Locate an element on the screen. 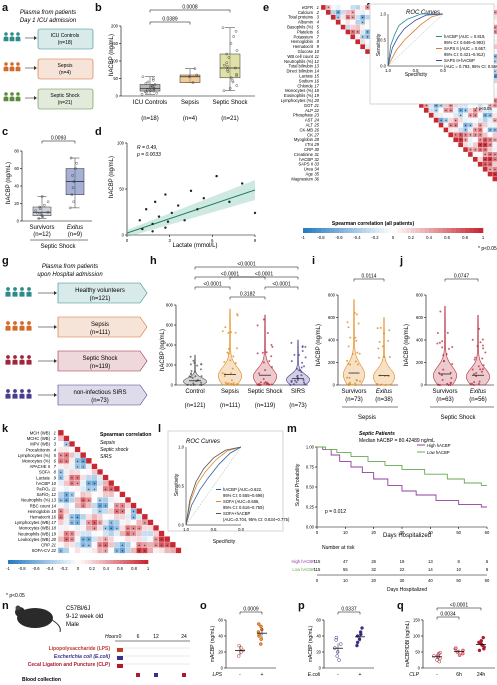  cohort-box is located at coordinates (102, 293).